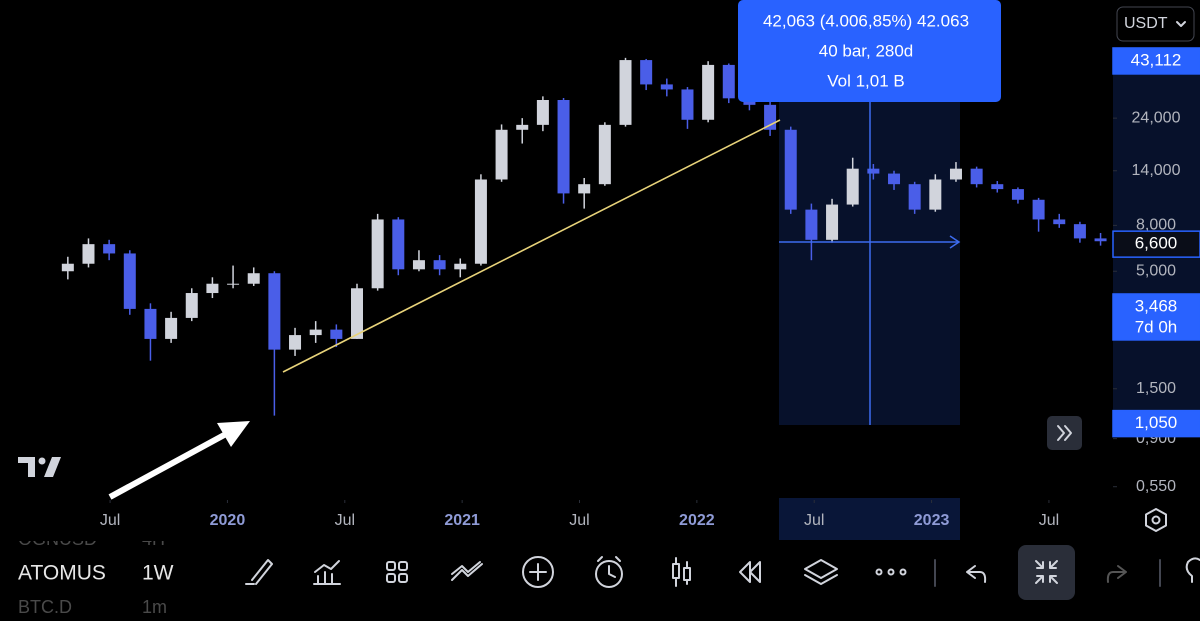 This screenshot has width=1200, height=621. What do you see at coordinates (1156, 117) in the screenshot?
I see `y-tick-label: 24,000` at bounding box center [1156, 117].